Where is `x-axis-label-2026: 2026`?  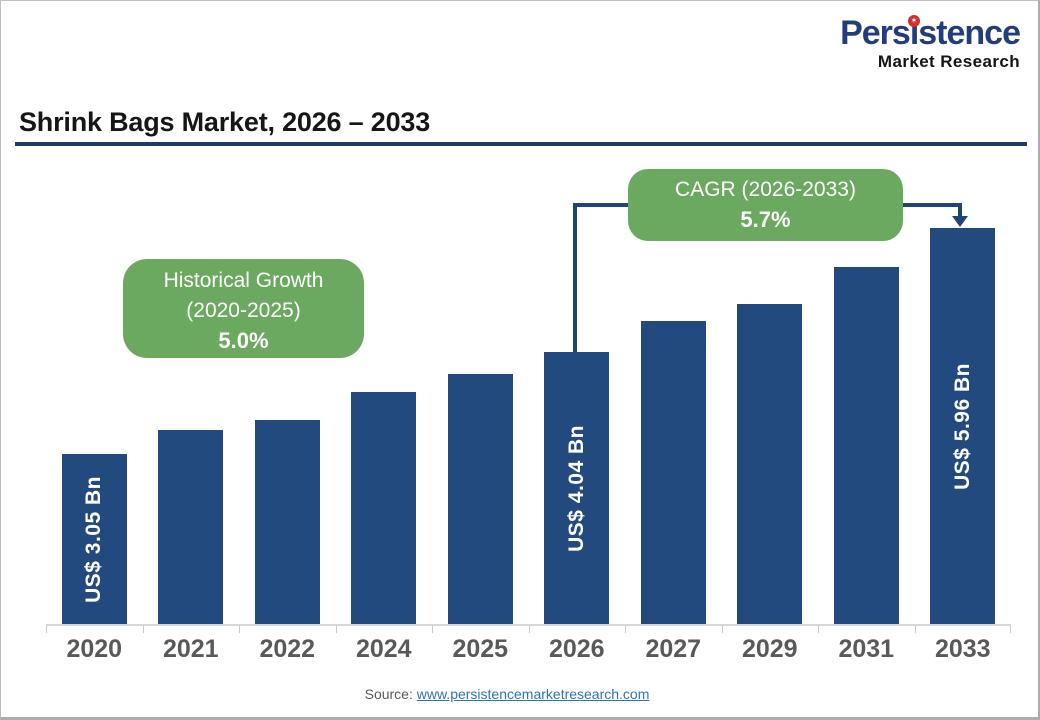 x-axis-label-2026: 2026 is located at coordinates (576, 649).